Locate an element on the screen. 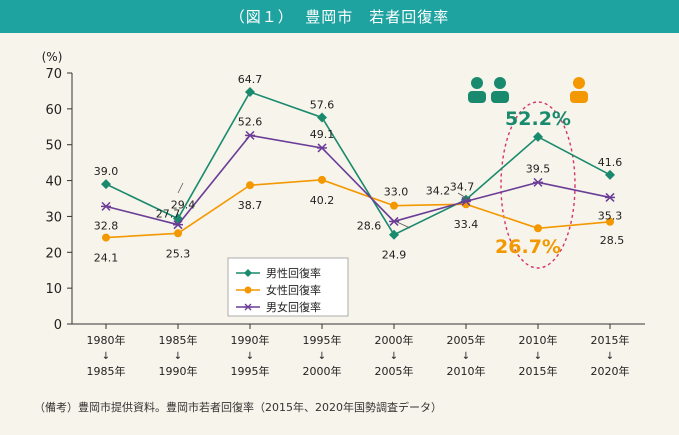  data-label-series-1: 38.7 is located at coordinates (250, 205).